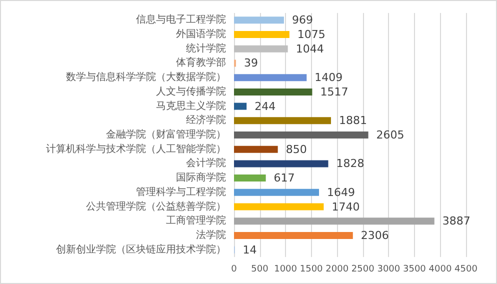  I want to click on y-tick-label: 信息与电子工程学院, so click(181, 20).